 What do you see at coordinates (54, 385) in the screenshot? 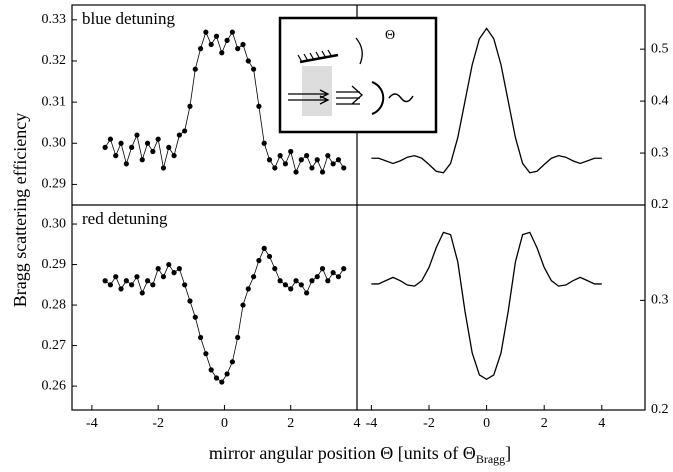
I see `y-tick-label: 0.26` at bounding box center [54, 385].